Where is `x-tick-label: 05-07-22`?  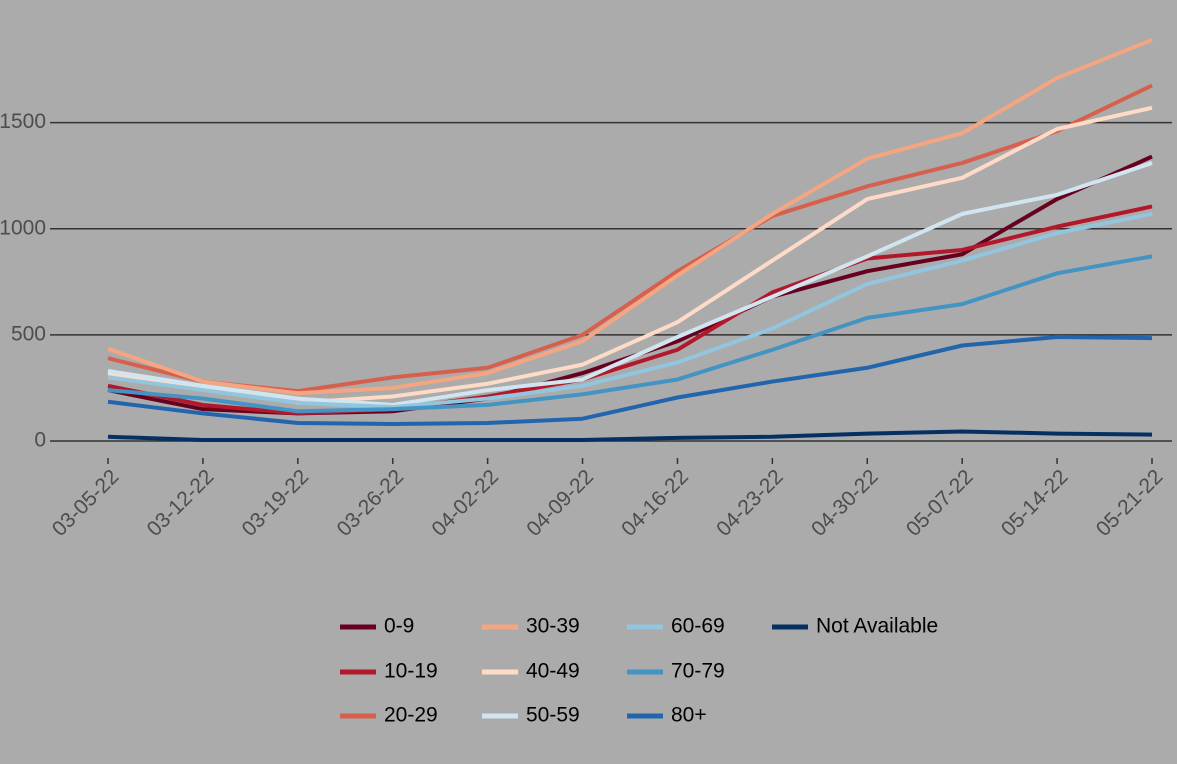 x-tick-label: 05-07-22 is located at coordinates (940, 503).